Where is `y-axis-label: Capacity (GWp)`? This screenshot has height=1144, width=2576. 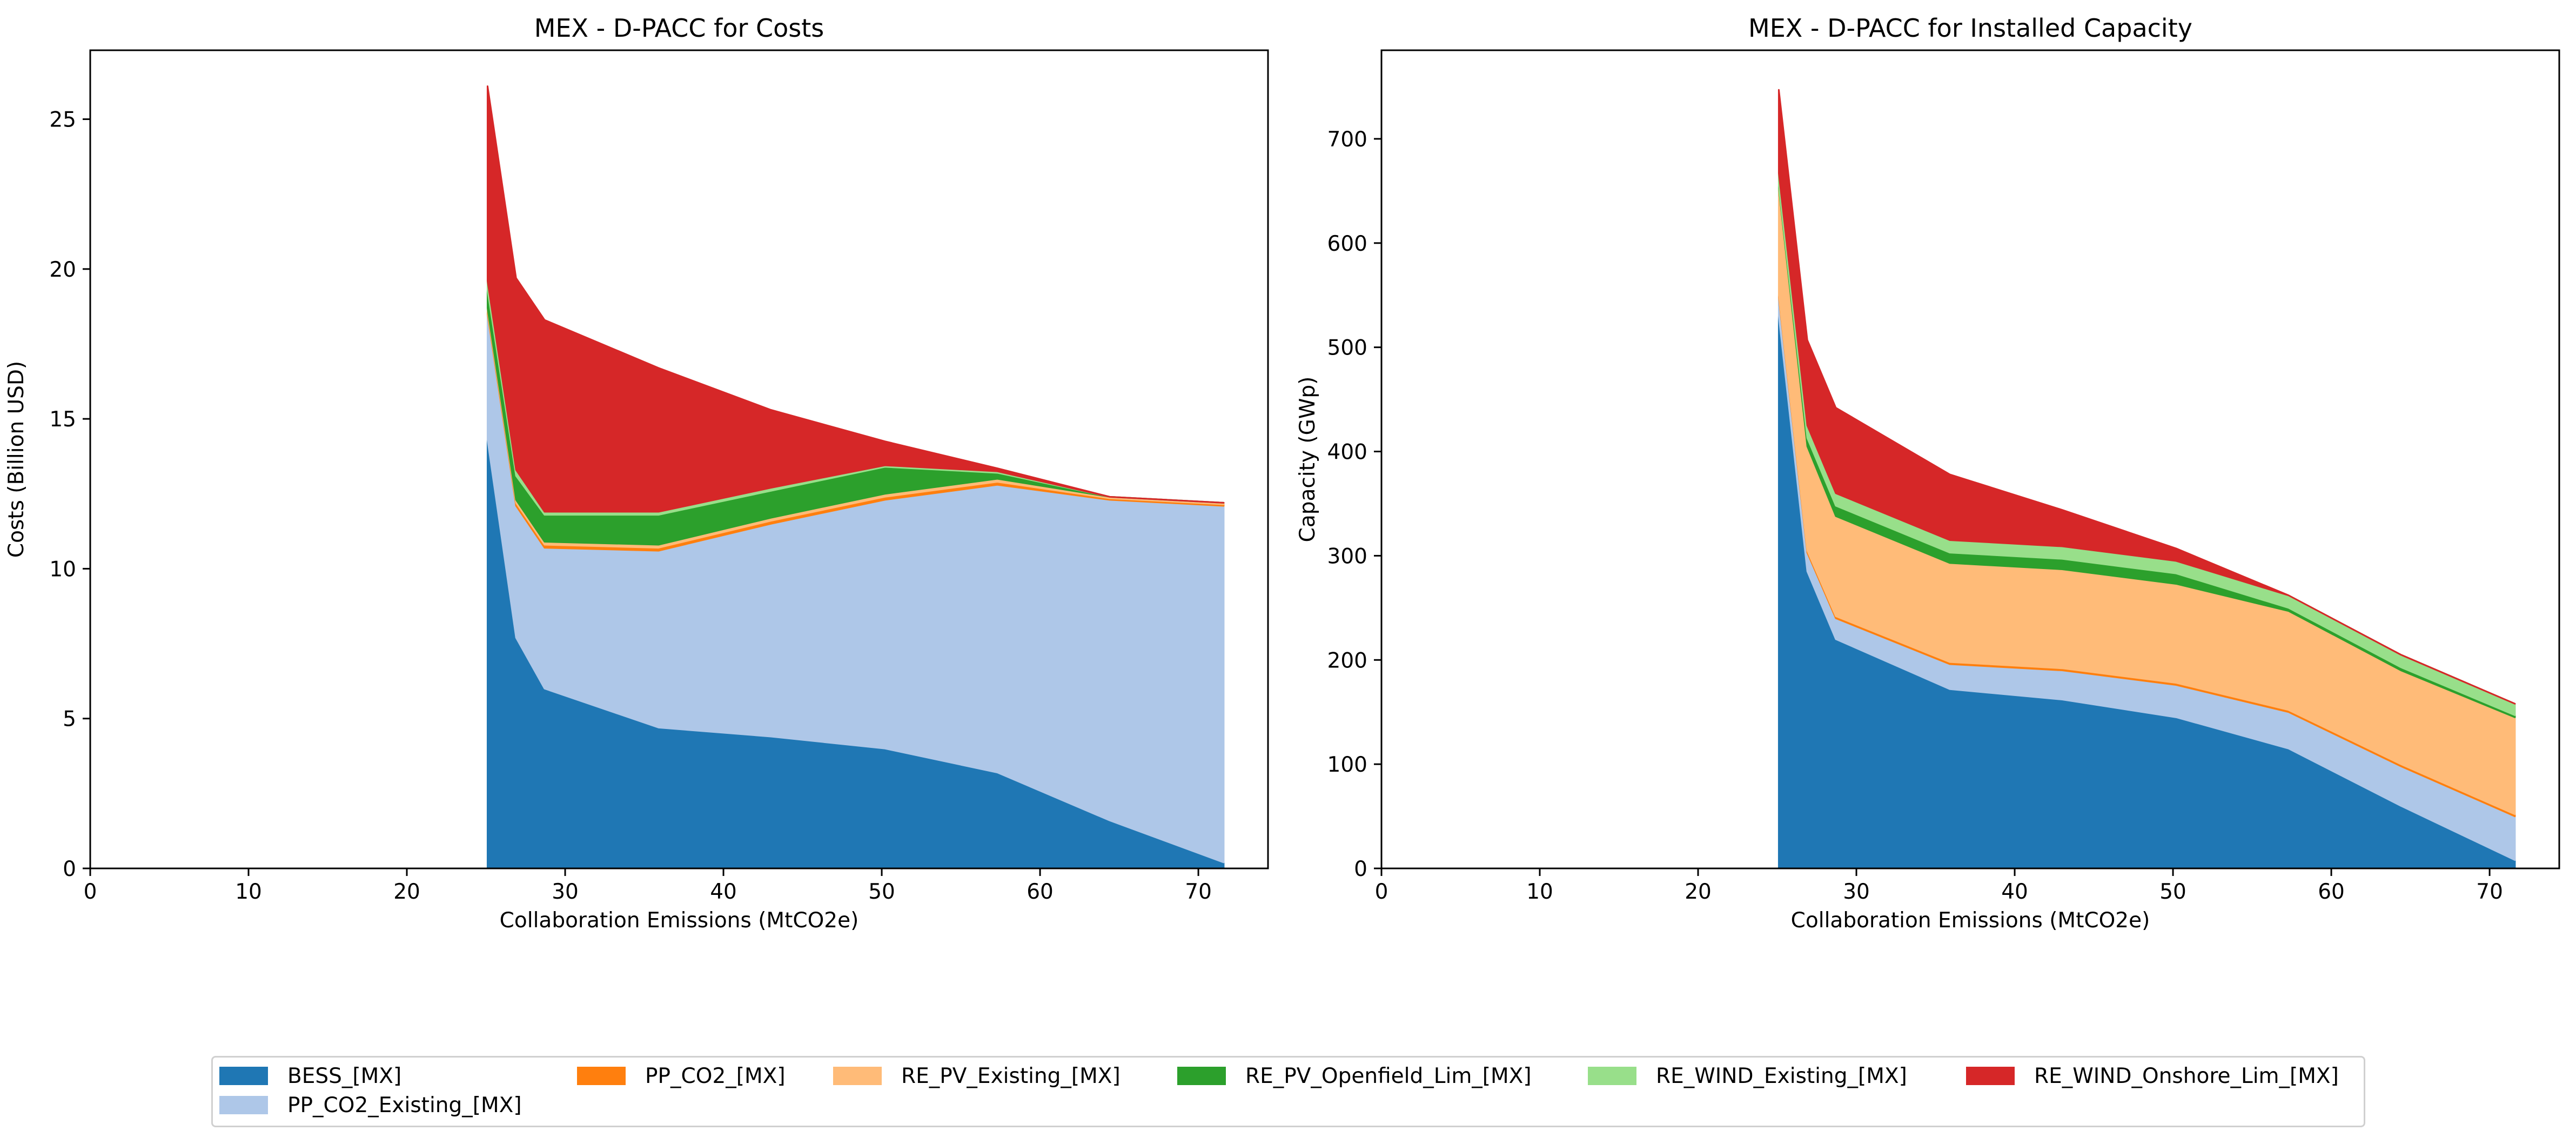
y-axis-label: Capacity (GWp) is located at coordinates (1308, 460).